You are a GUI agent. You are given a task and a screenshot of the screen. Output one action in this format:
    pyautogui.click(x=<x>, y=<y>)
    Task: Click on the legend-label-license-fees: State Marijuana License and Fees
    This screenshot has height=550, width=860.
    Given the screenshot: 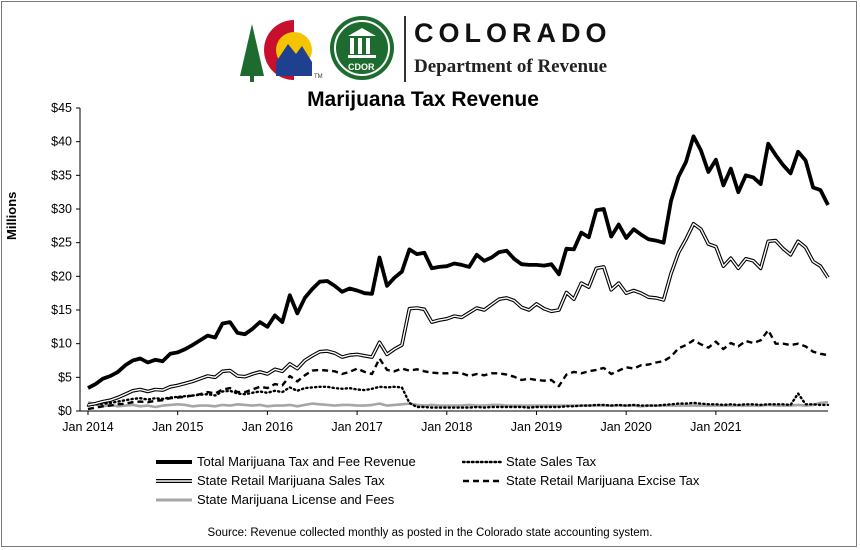 What is the action you would take?
    pyautogui.click(x=296, y=499)
    